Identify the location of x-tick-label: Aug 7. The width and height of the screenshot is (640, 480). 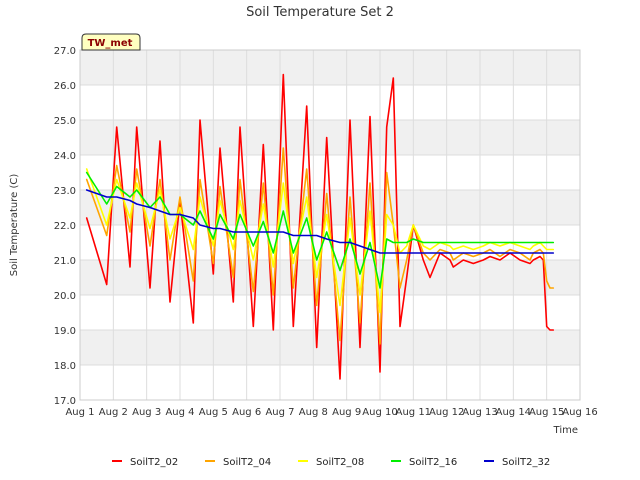
(279, 412).